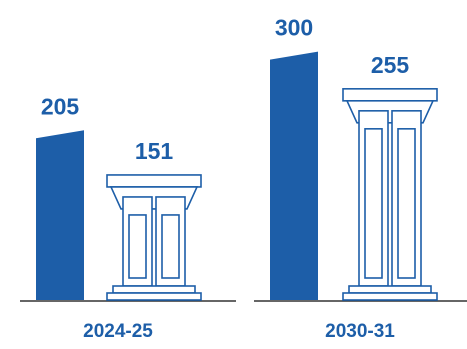 The width and height of the screenshot is (467, 349). I want to click on x-tick-label: 2024-25, so click(118, 331).